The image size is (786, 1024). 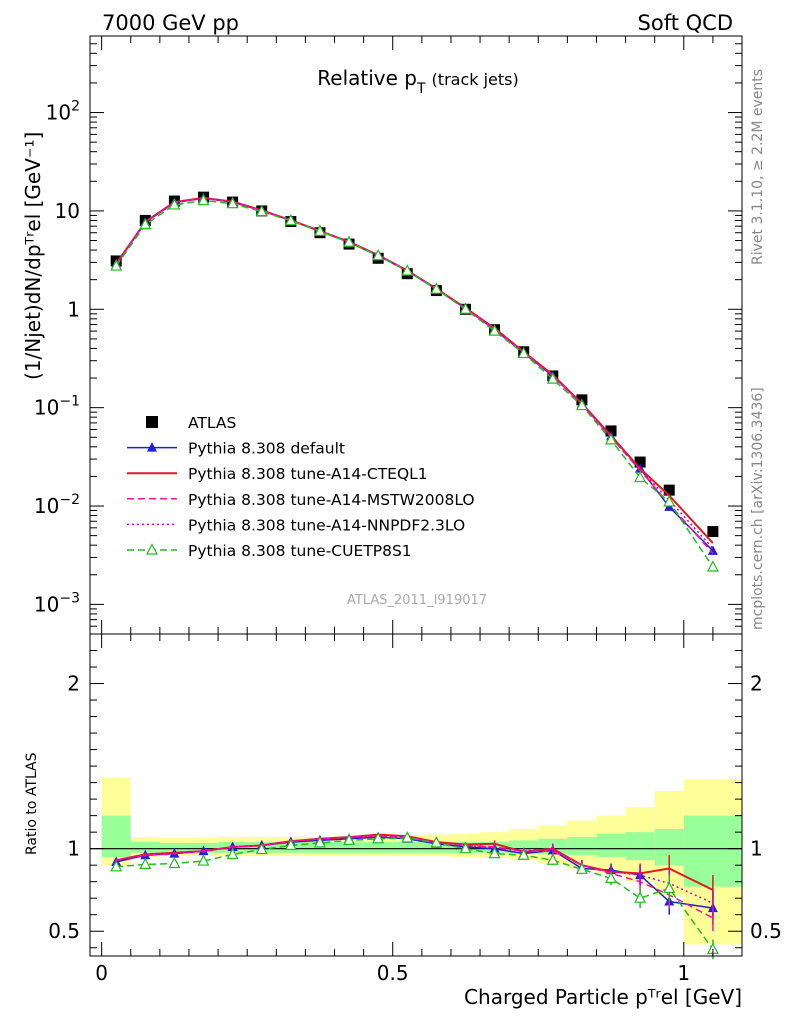 What do you see at coordinates (326, 525) in the screenshot?
I see `legend-label: Pythia 8.308 tune-A14-NNPDF2.3LO` at bounding box center [326, 525].